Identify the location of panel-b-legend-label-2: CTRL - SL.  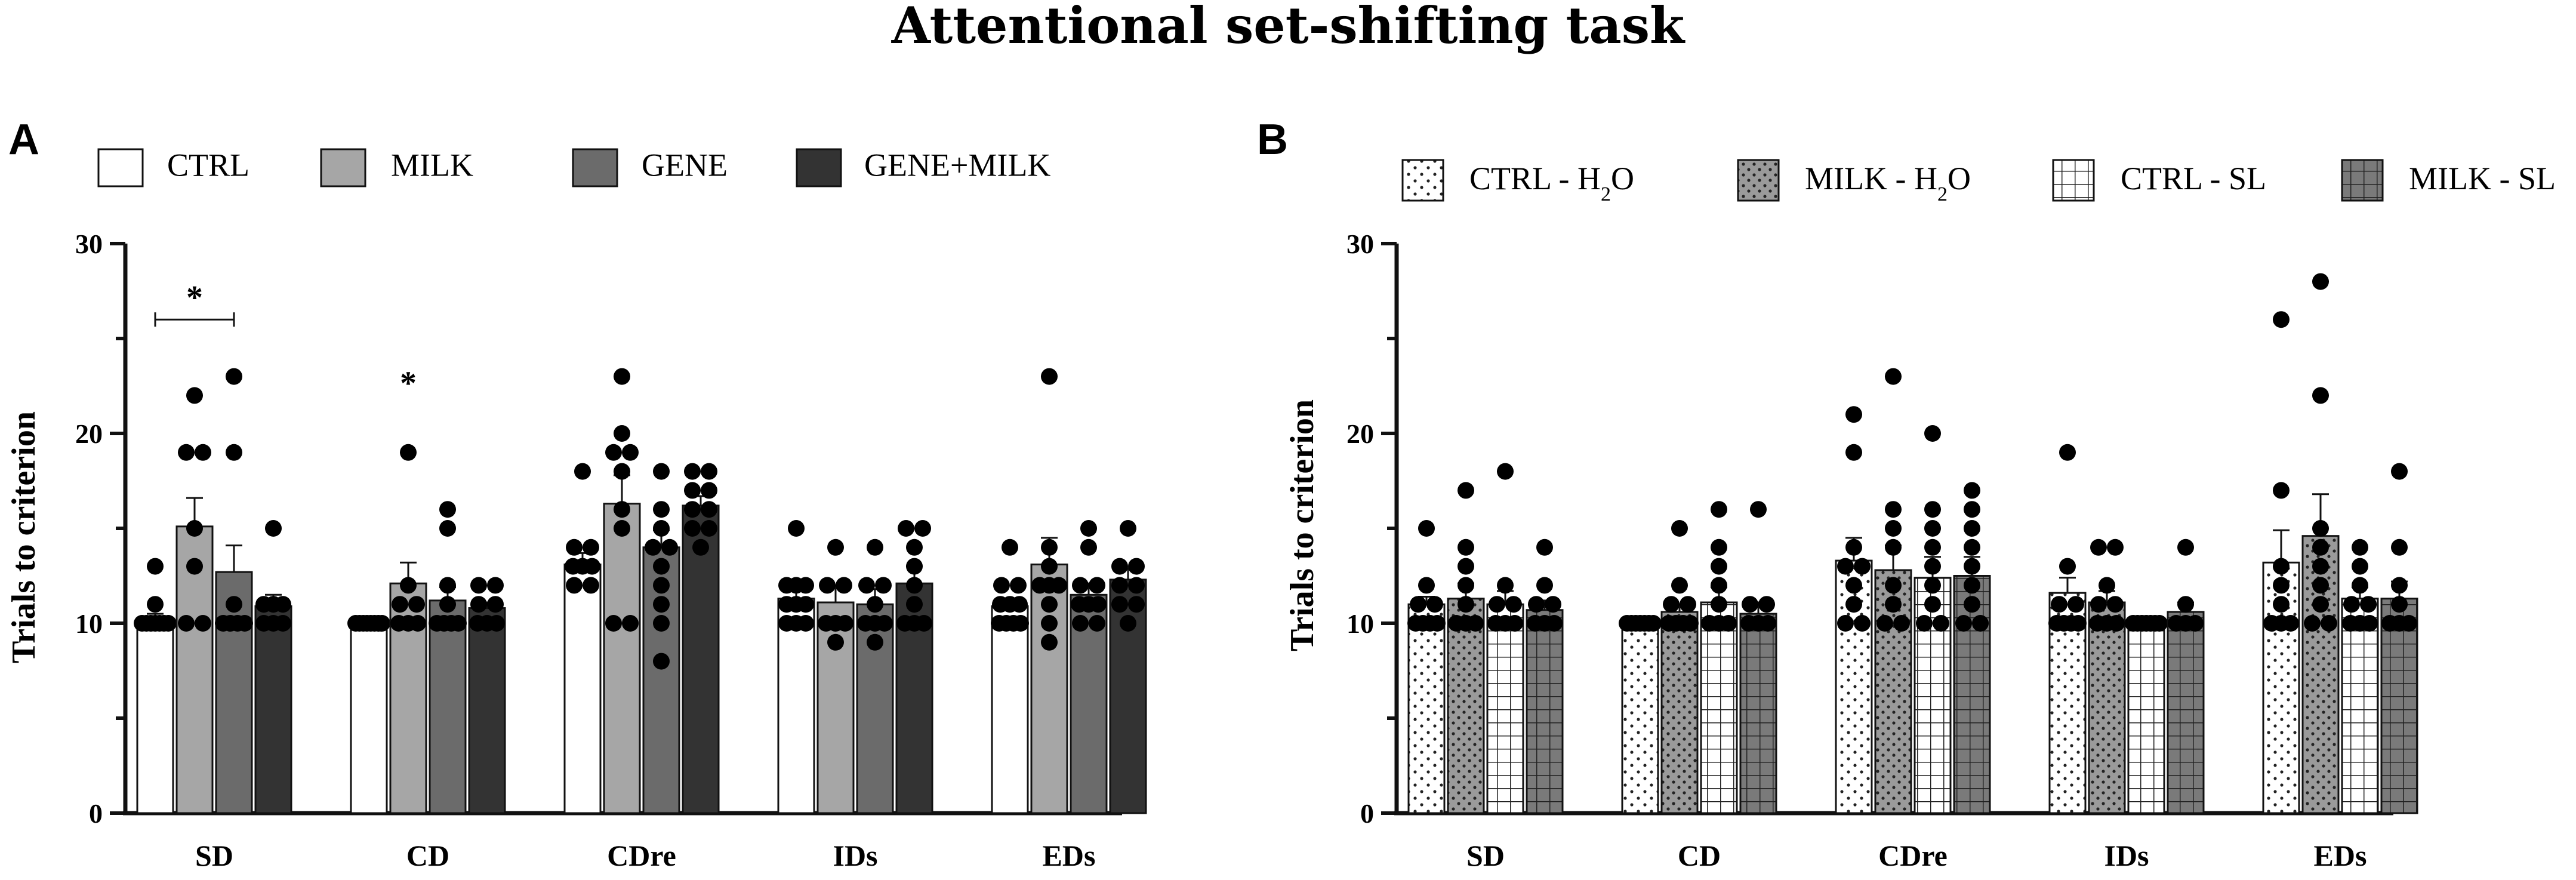
(2193, 178).